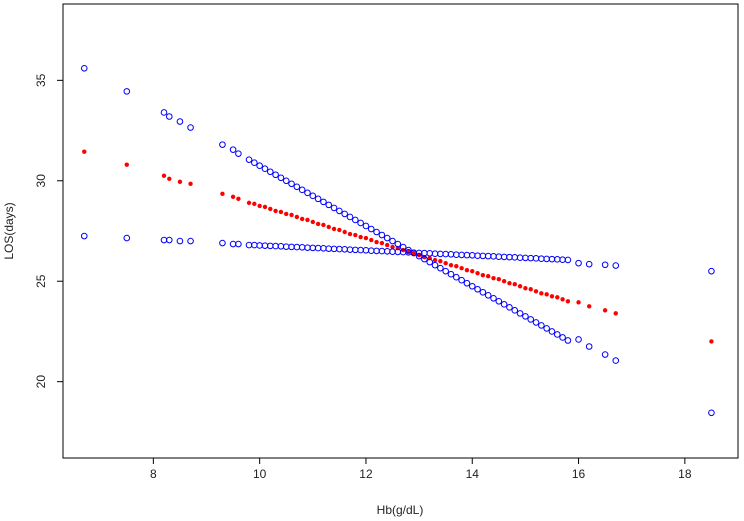  What do you see at coordinates (685, 474) in the screenshot?
I see `x-tick-label: 18` at bounding box center [685, 474].